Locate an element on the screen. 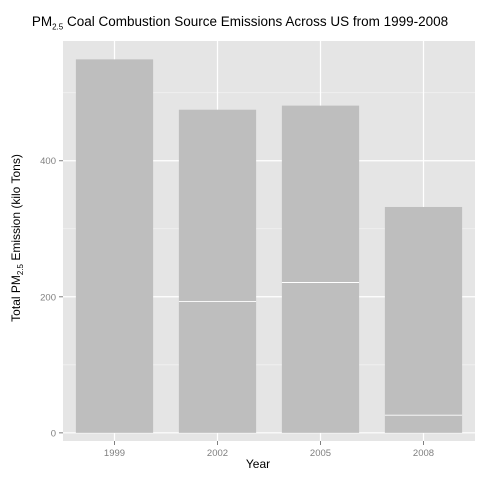 This screenshot has height=480, width=480. y-tick-label: 400 is located at coordinates (48, 161).